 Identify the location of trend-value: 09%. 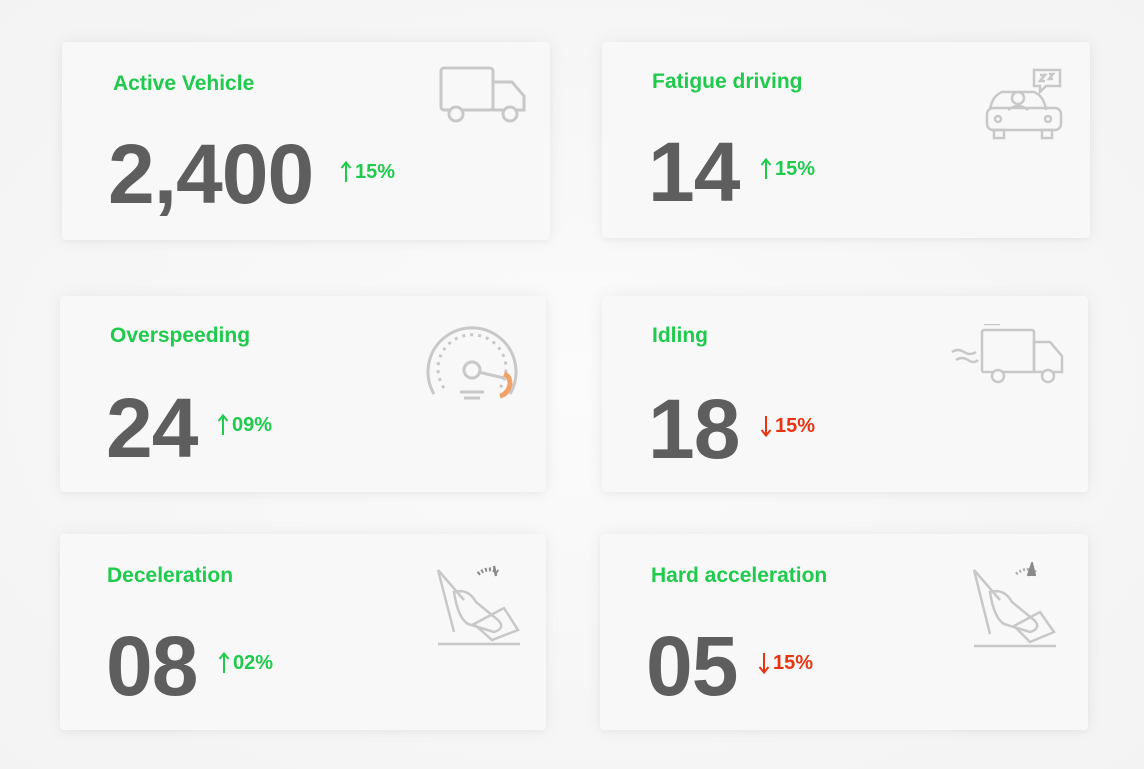
(252, 424).